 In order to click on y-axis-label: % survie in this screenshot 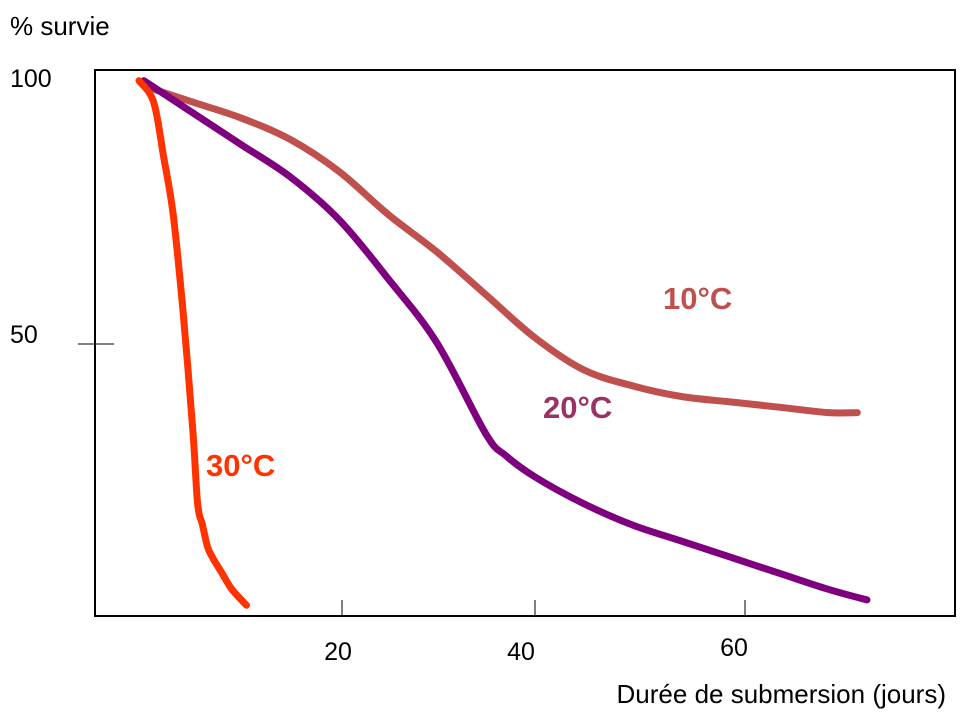, I will do `click(60, 26)`.